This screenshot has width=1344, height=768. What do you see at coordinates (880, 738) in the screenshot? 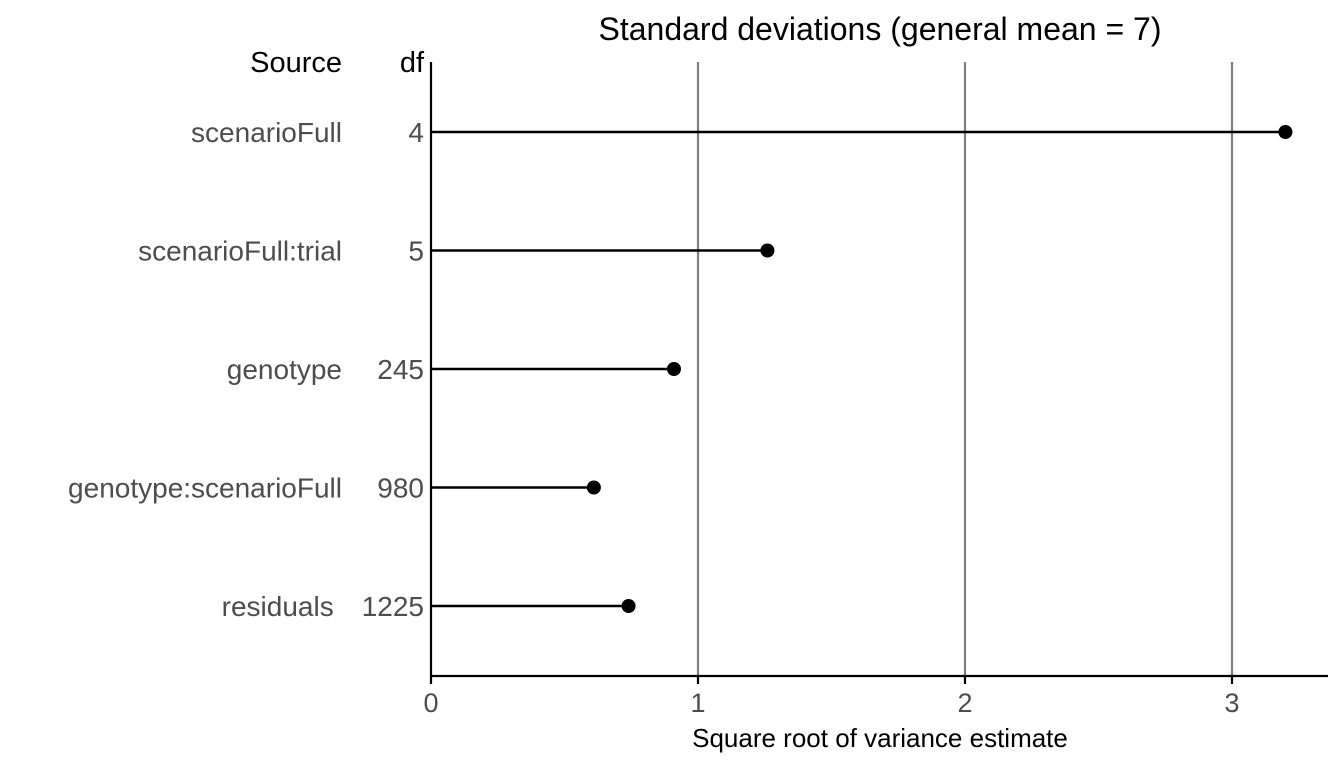
I see `x-axis-label: Square root of variance estimate` at bounding box center [880, 738].